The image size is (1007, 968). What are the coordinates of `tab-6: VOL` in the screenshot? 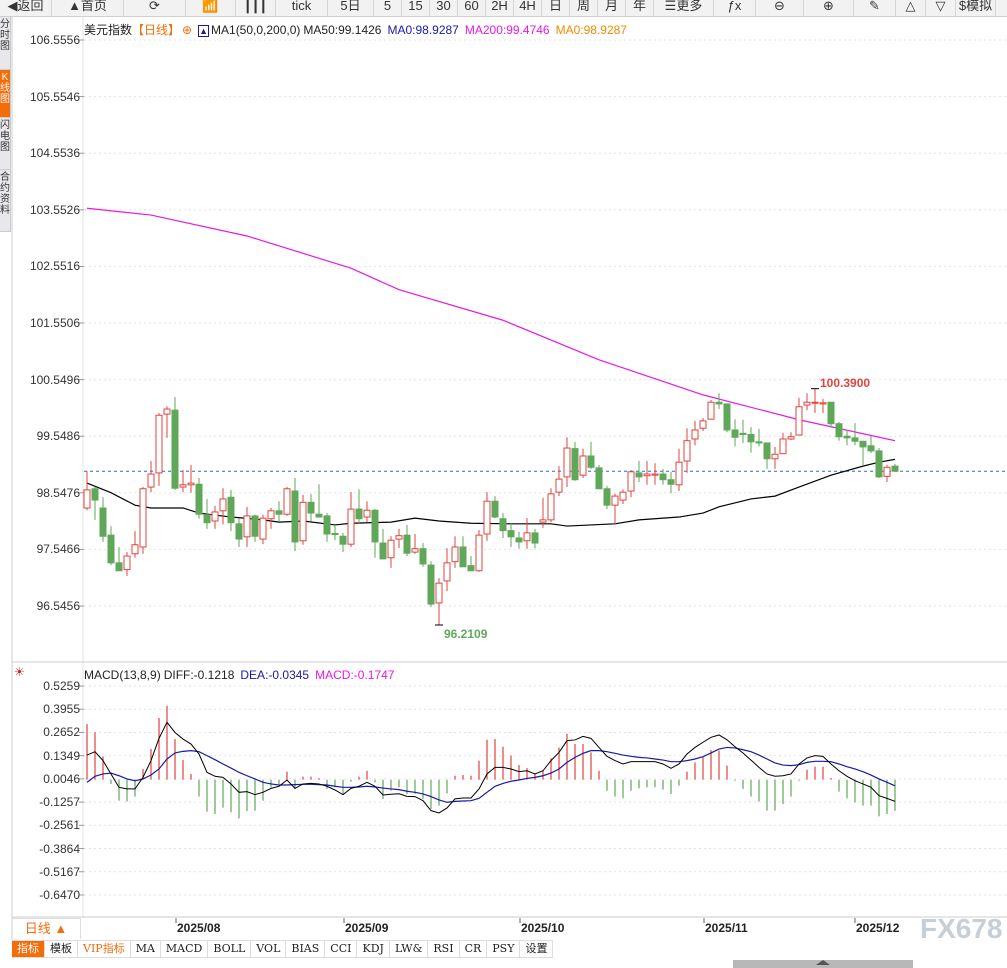 It's located at (269, 949).